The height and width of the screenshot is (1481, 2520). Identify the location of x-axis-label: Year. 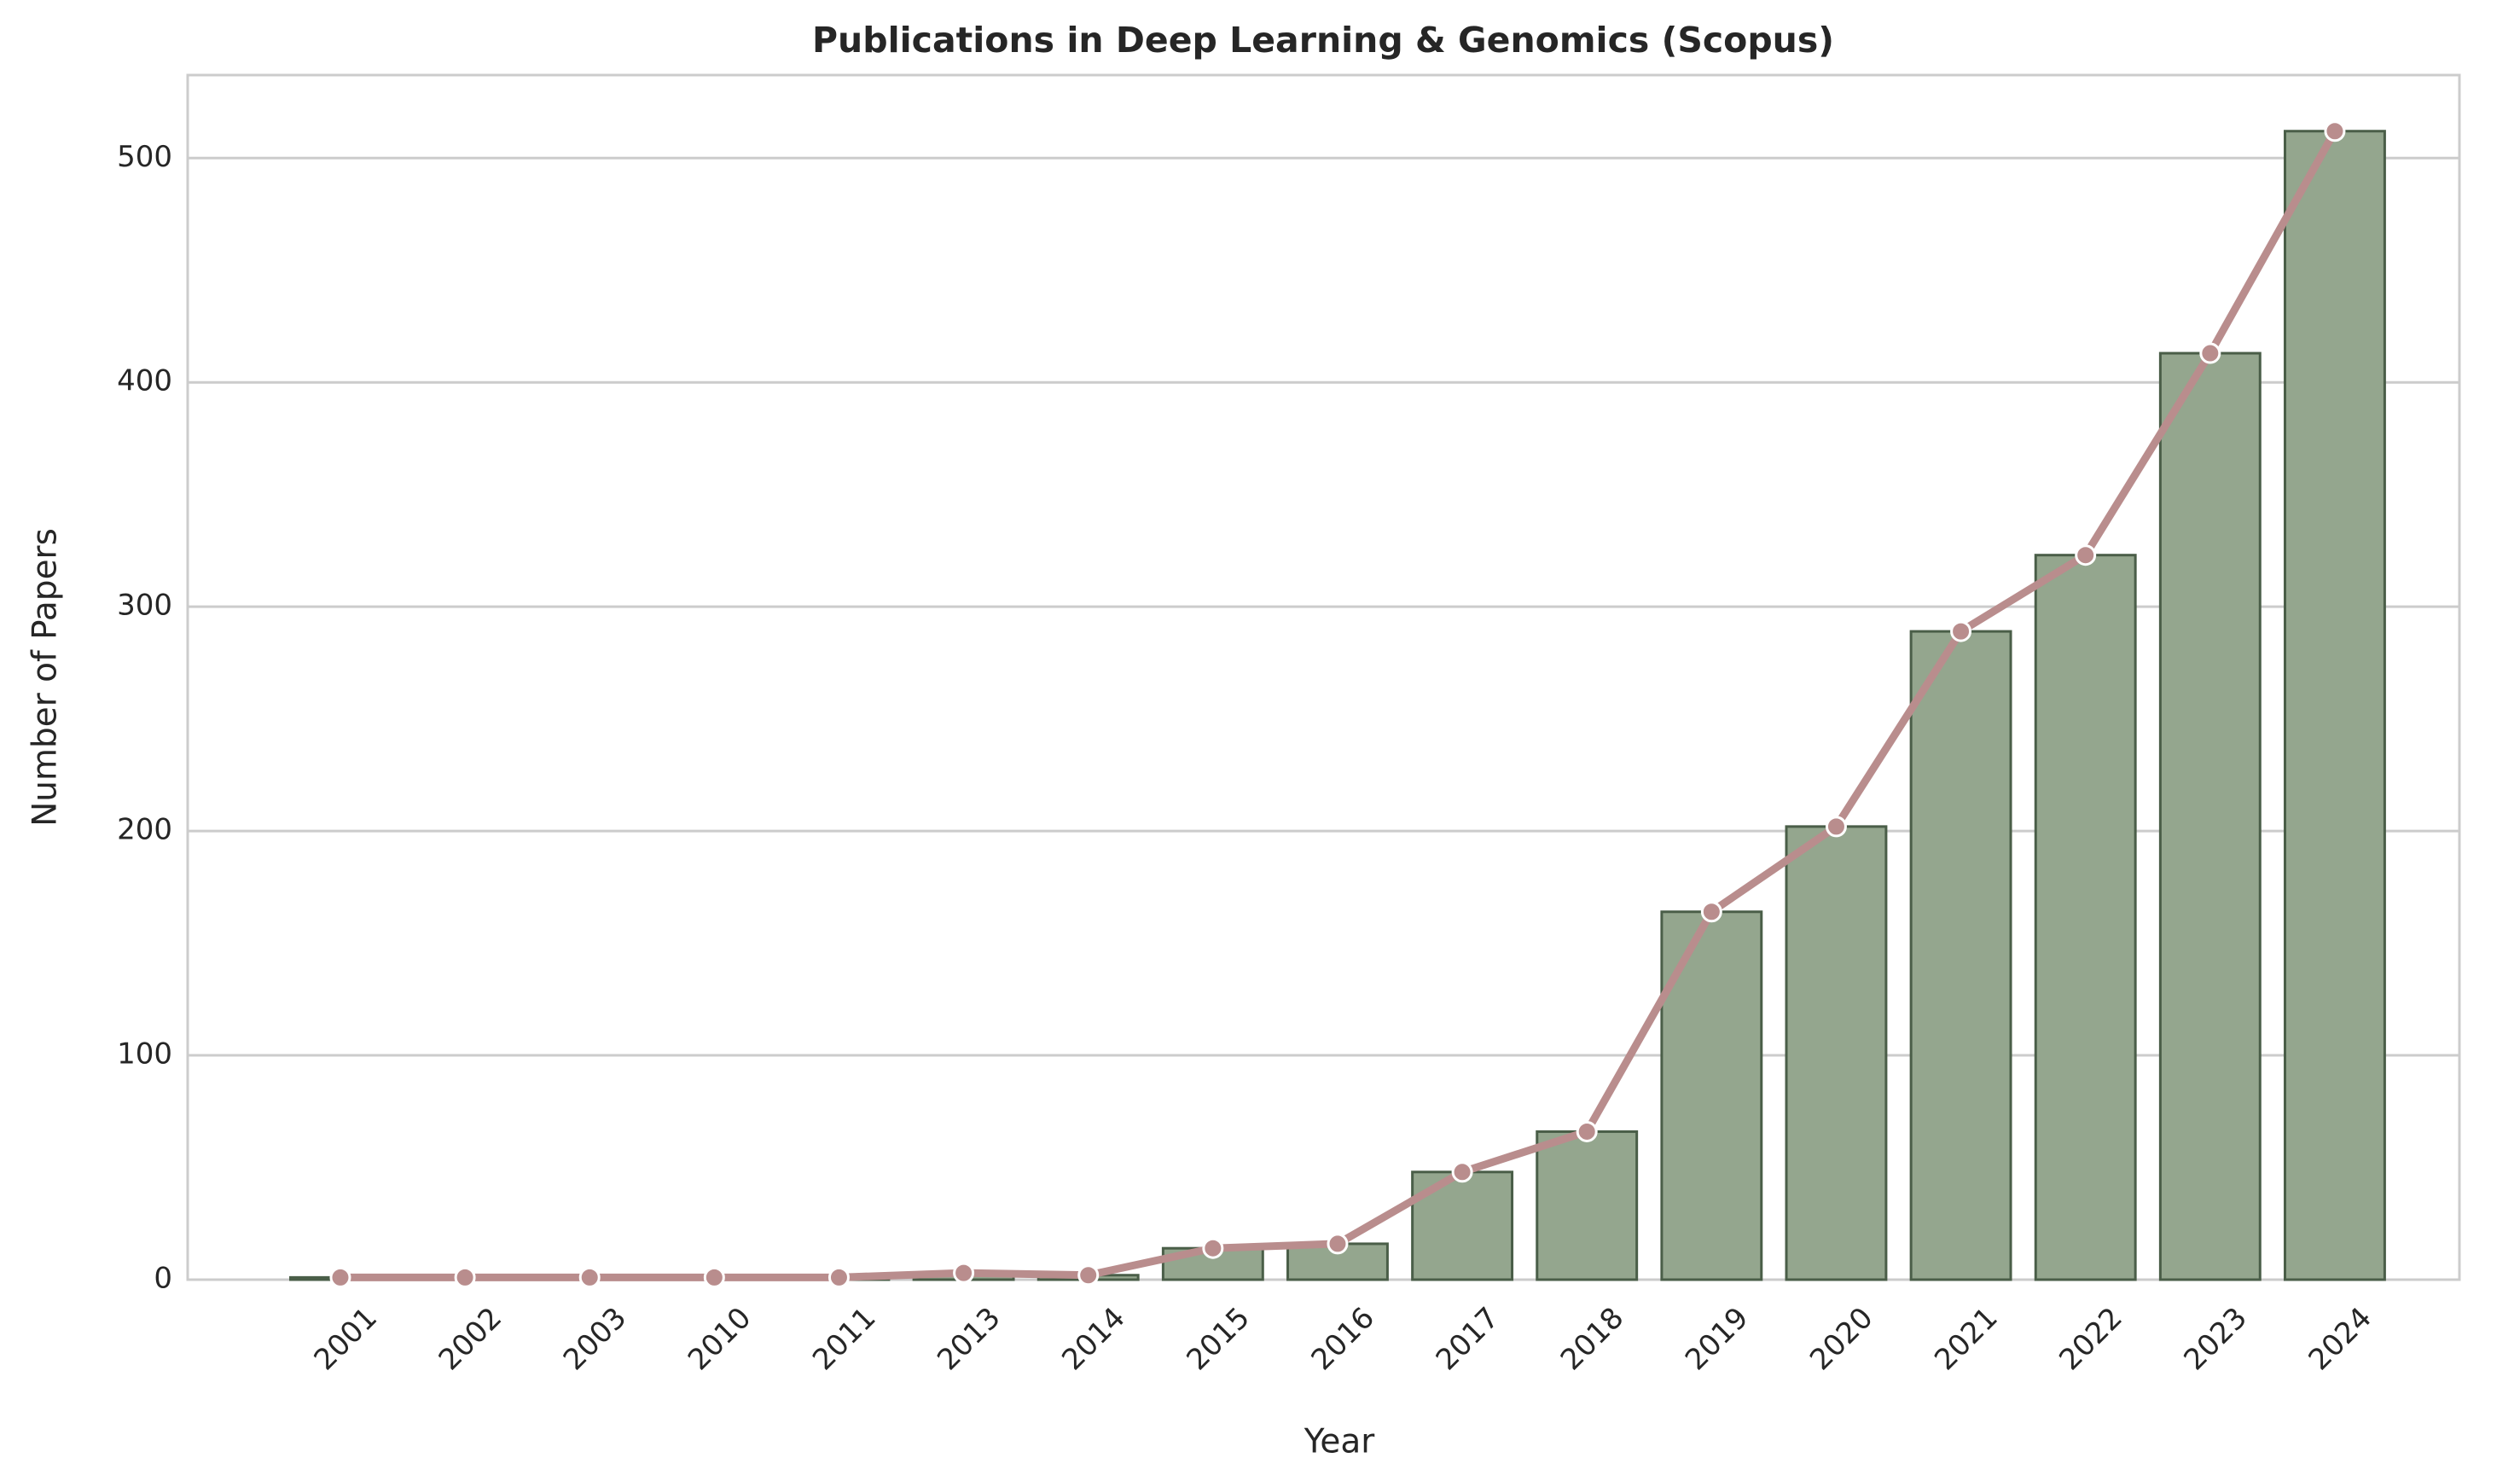
(1340, 1442).